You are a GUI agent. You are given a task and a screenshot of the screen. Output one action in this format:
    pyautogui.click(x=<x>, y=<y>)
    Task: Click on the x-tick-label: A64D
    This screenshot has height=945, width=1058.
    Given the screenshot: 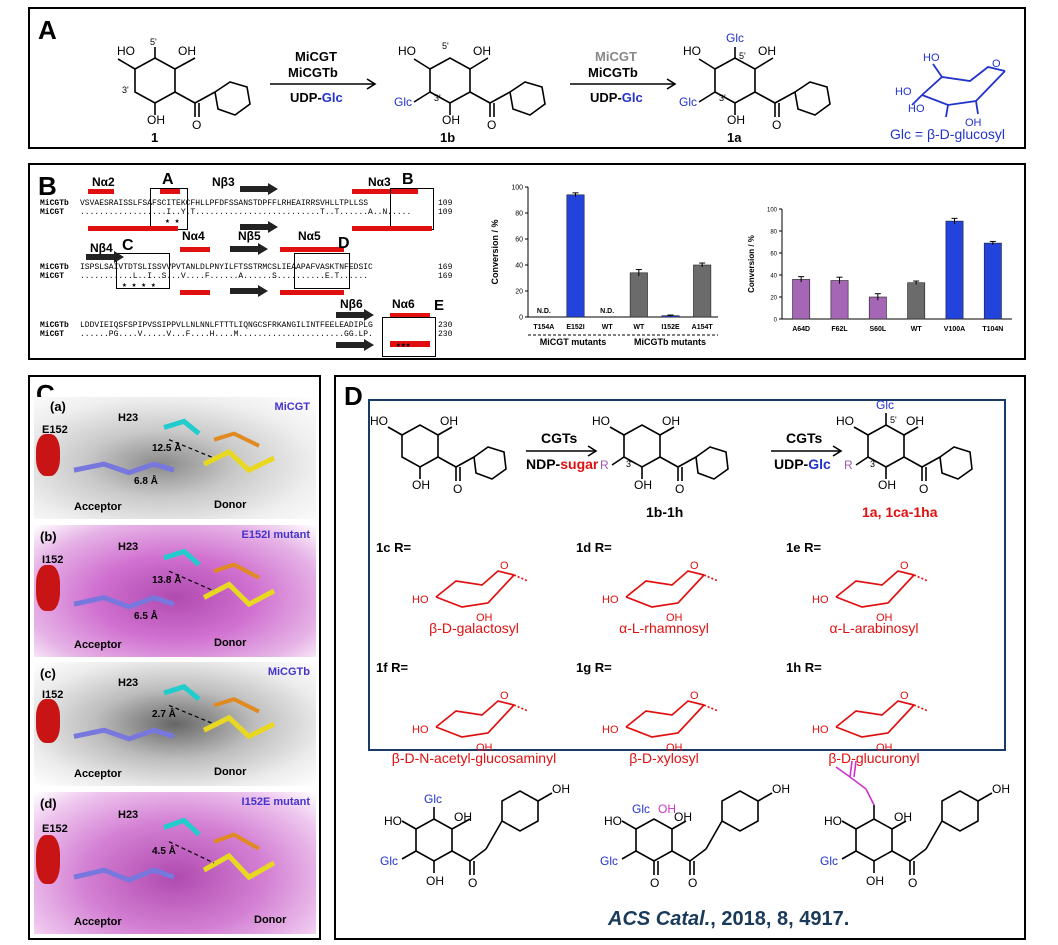 What is the action you would take?
    pyautogui.click(x=801, y=329)
    